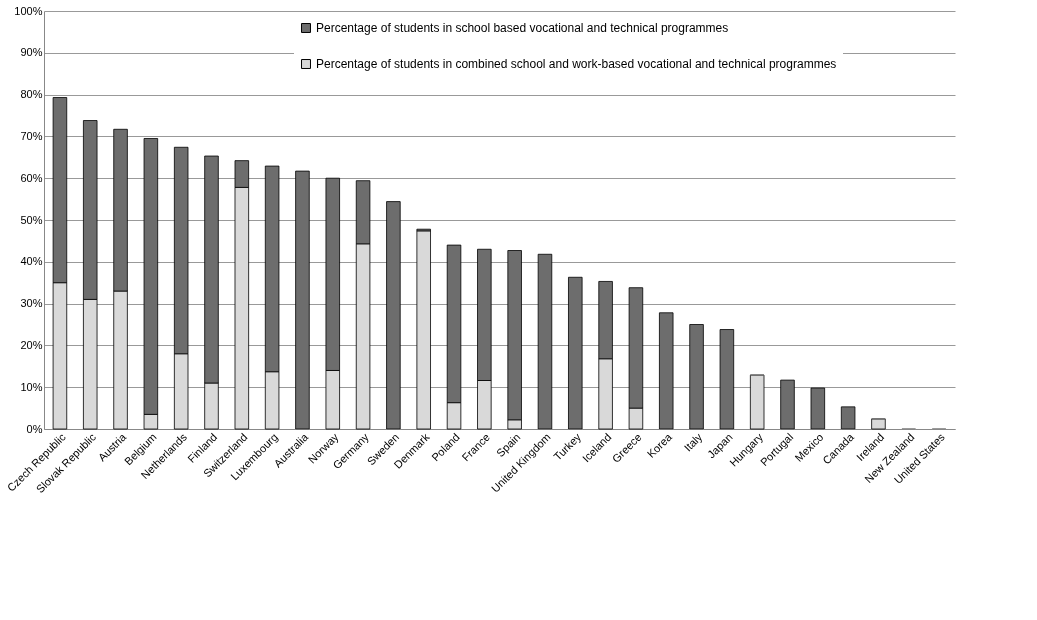  I want to click on y-tick-label: 100%, so click(28, 10).